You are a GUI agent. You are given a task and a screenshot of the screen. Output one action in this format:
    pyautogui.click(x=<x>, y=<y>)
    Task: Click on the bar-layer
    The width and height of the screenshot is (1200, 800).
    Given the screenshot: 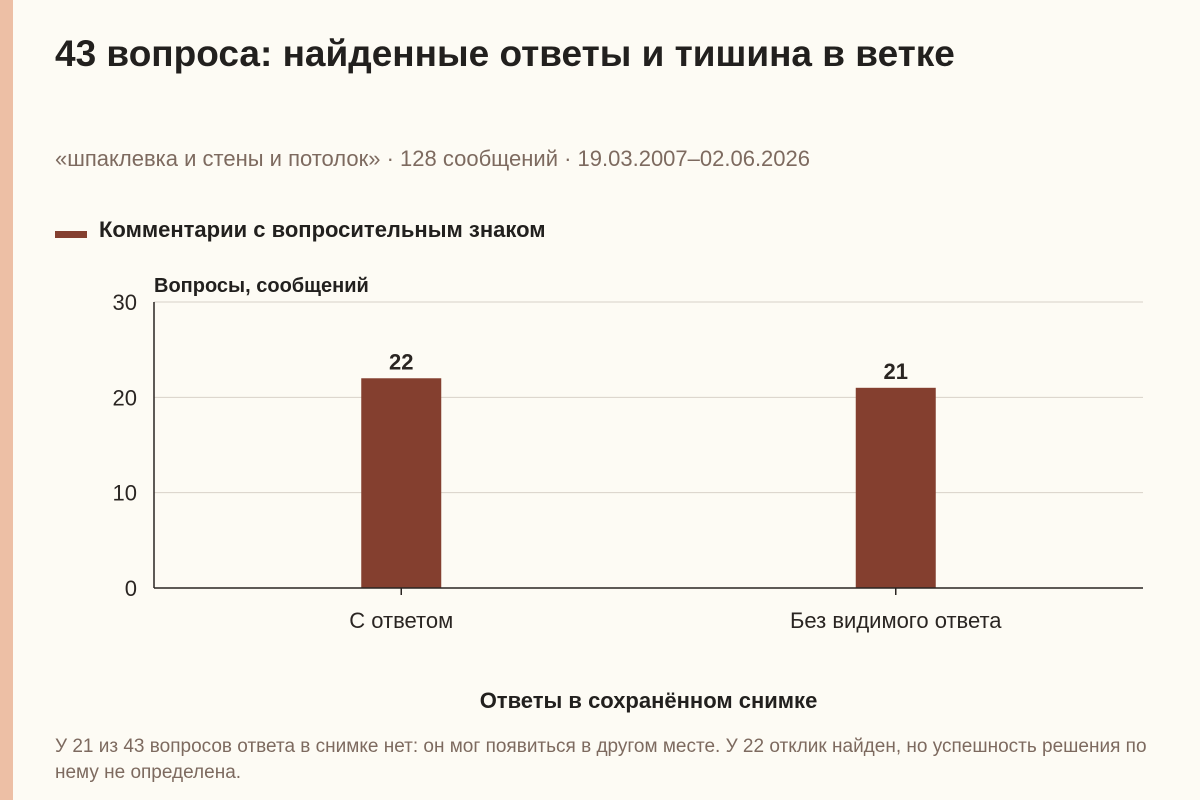 What is the action you would take?
    pyautogui.click(x=648, y=483)
    